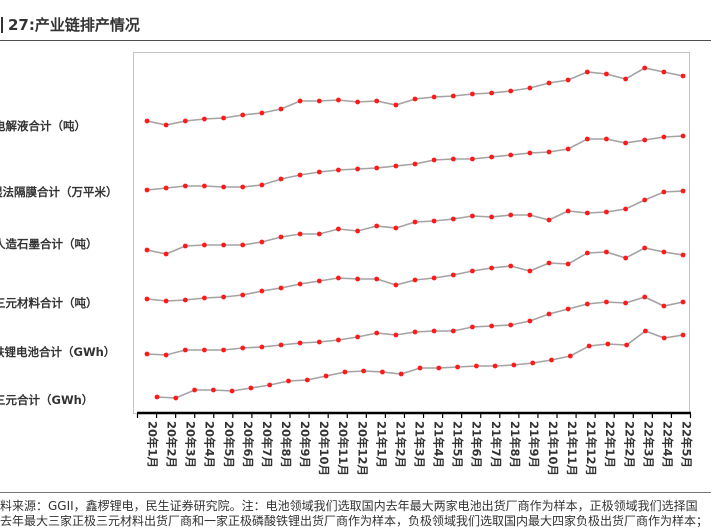 The height and width of the screenshot is (529, 725). I want to click on x-tick-label: 20年9月, so click(305, 444).